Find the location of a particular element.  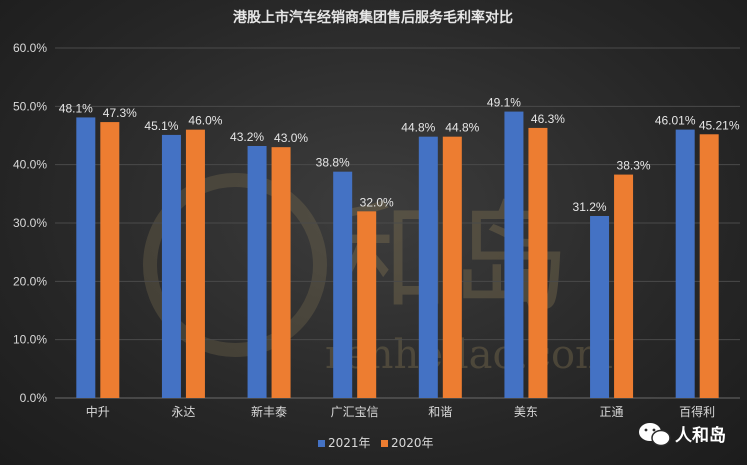

data-label: 38.3% is located at coordinates (634, 166).